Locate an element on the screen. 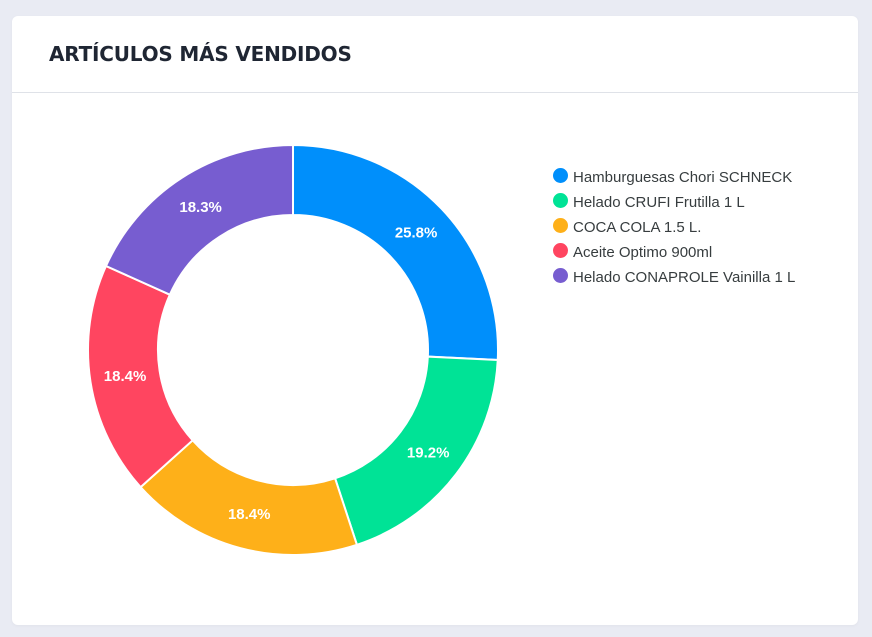 Image resolution: width=872 pixels, height=637 pixels. slice-label-5: 18.3% is located at coordinates (200, 207).